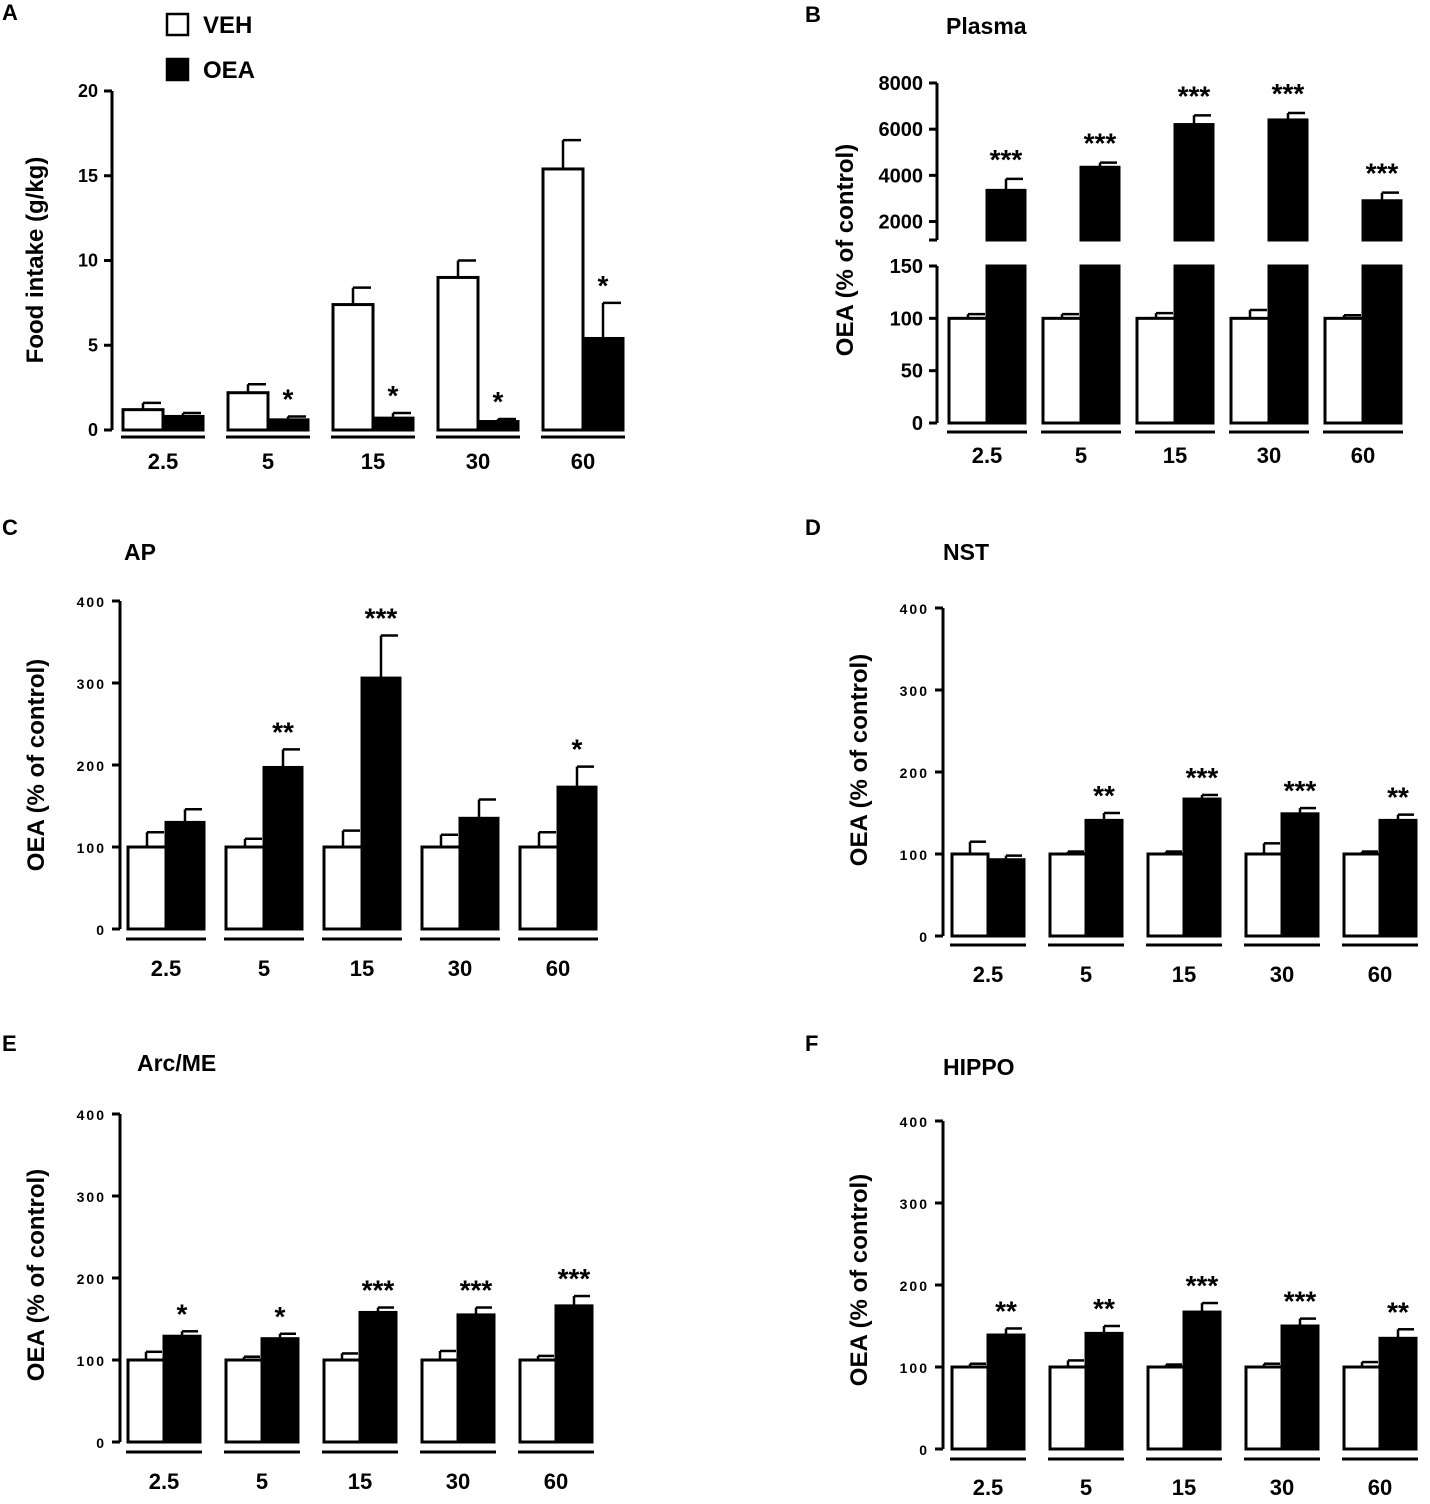  What do you see at coordinates (906, 267) in the screenshot?
I see `y-tick-label: 150` at bounding box center [906, 267].